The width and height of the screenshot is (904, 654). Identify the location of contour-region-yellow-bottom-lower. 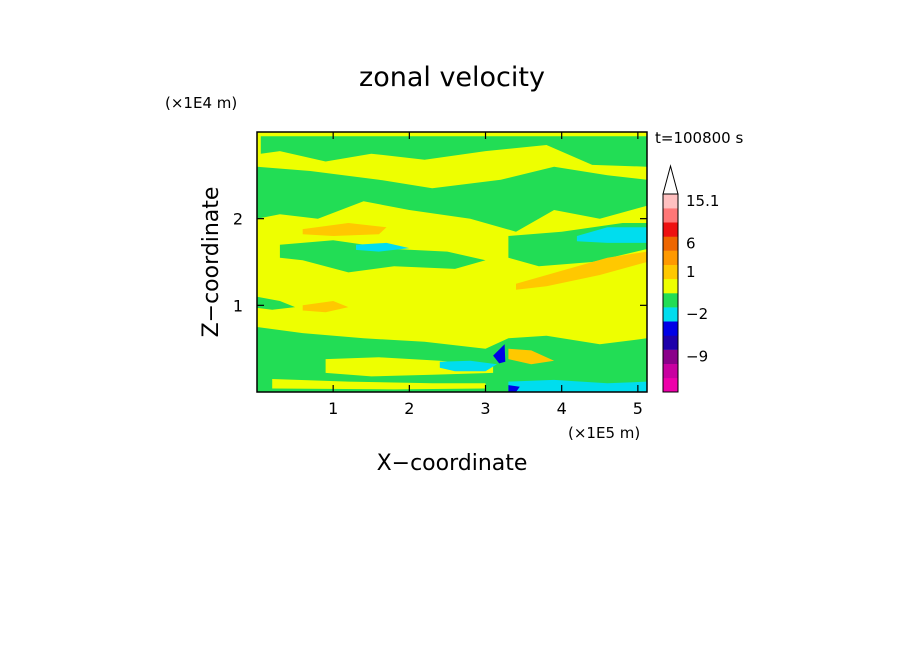
(379, 384).